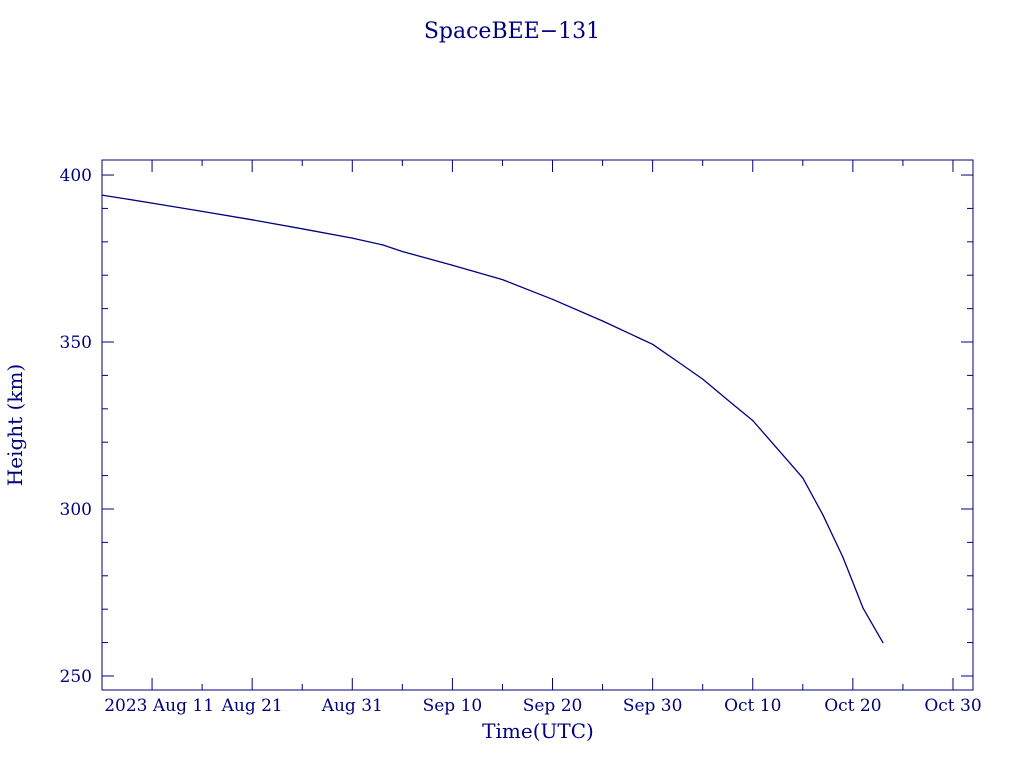  I want to click on y-tick-label: 250, so click(76, 677).